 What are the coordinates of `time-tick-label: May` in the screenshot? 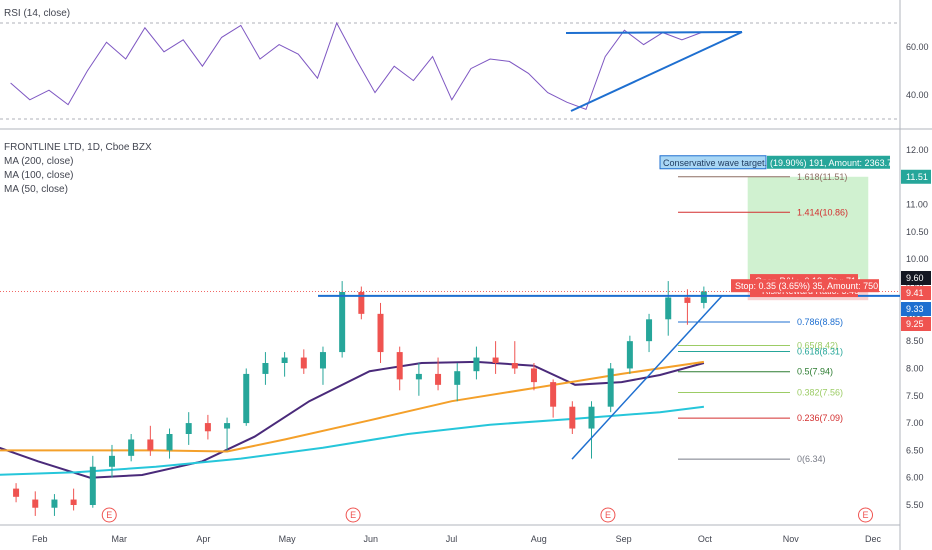 It's located at (288, 539).